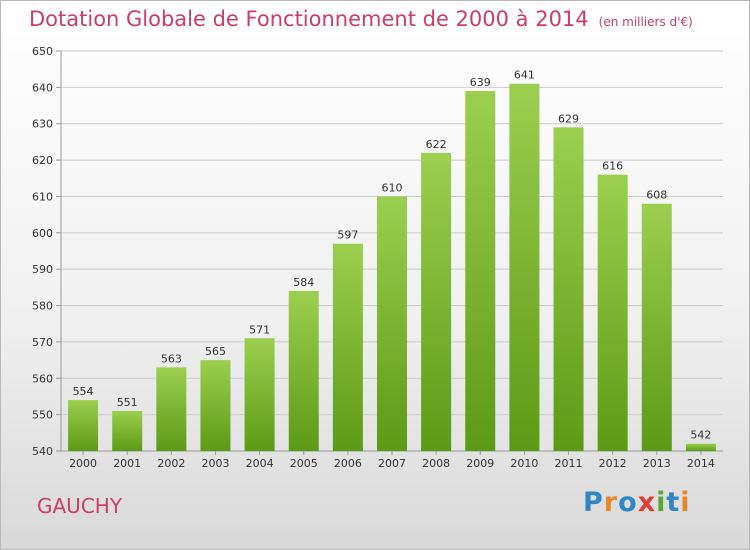 The width and height of the screenshot is (750, 550). I want to click on y-tick-label-610: 610, so click(42, 196).